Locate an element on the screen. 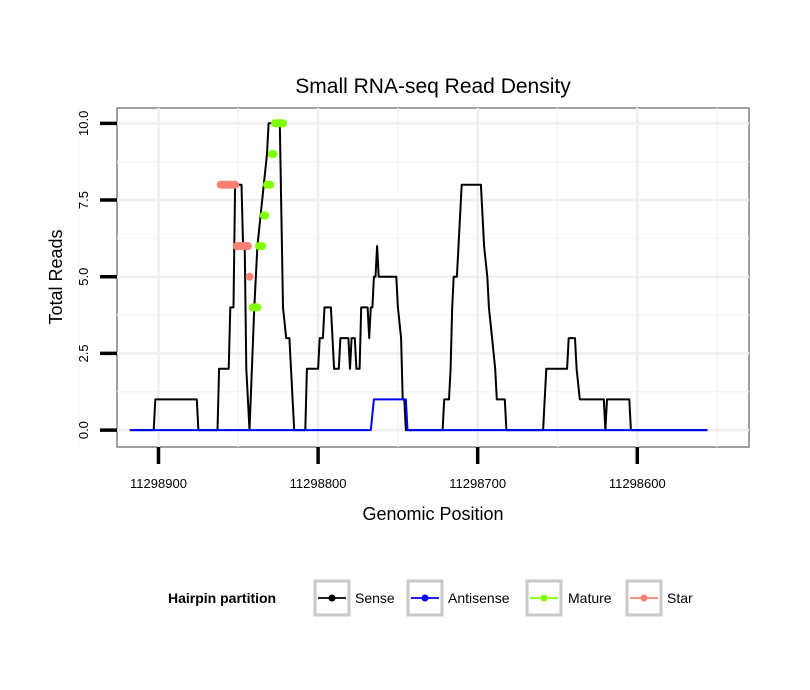  legend-label-sense: Sense is located at coordinates (375, 598).